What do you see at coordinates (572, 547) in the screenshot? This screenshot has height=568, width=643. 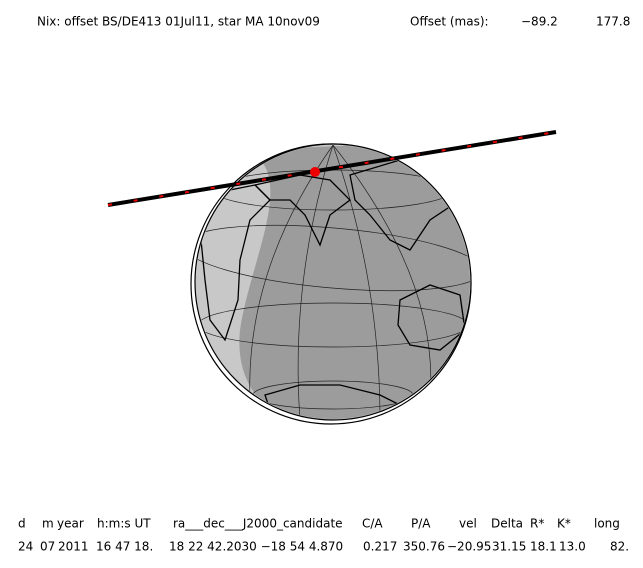 I see `cell: 13.0` at bounding box center [572, 547].